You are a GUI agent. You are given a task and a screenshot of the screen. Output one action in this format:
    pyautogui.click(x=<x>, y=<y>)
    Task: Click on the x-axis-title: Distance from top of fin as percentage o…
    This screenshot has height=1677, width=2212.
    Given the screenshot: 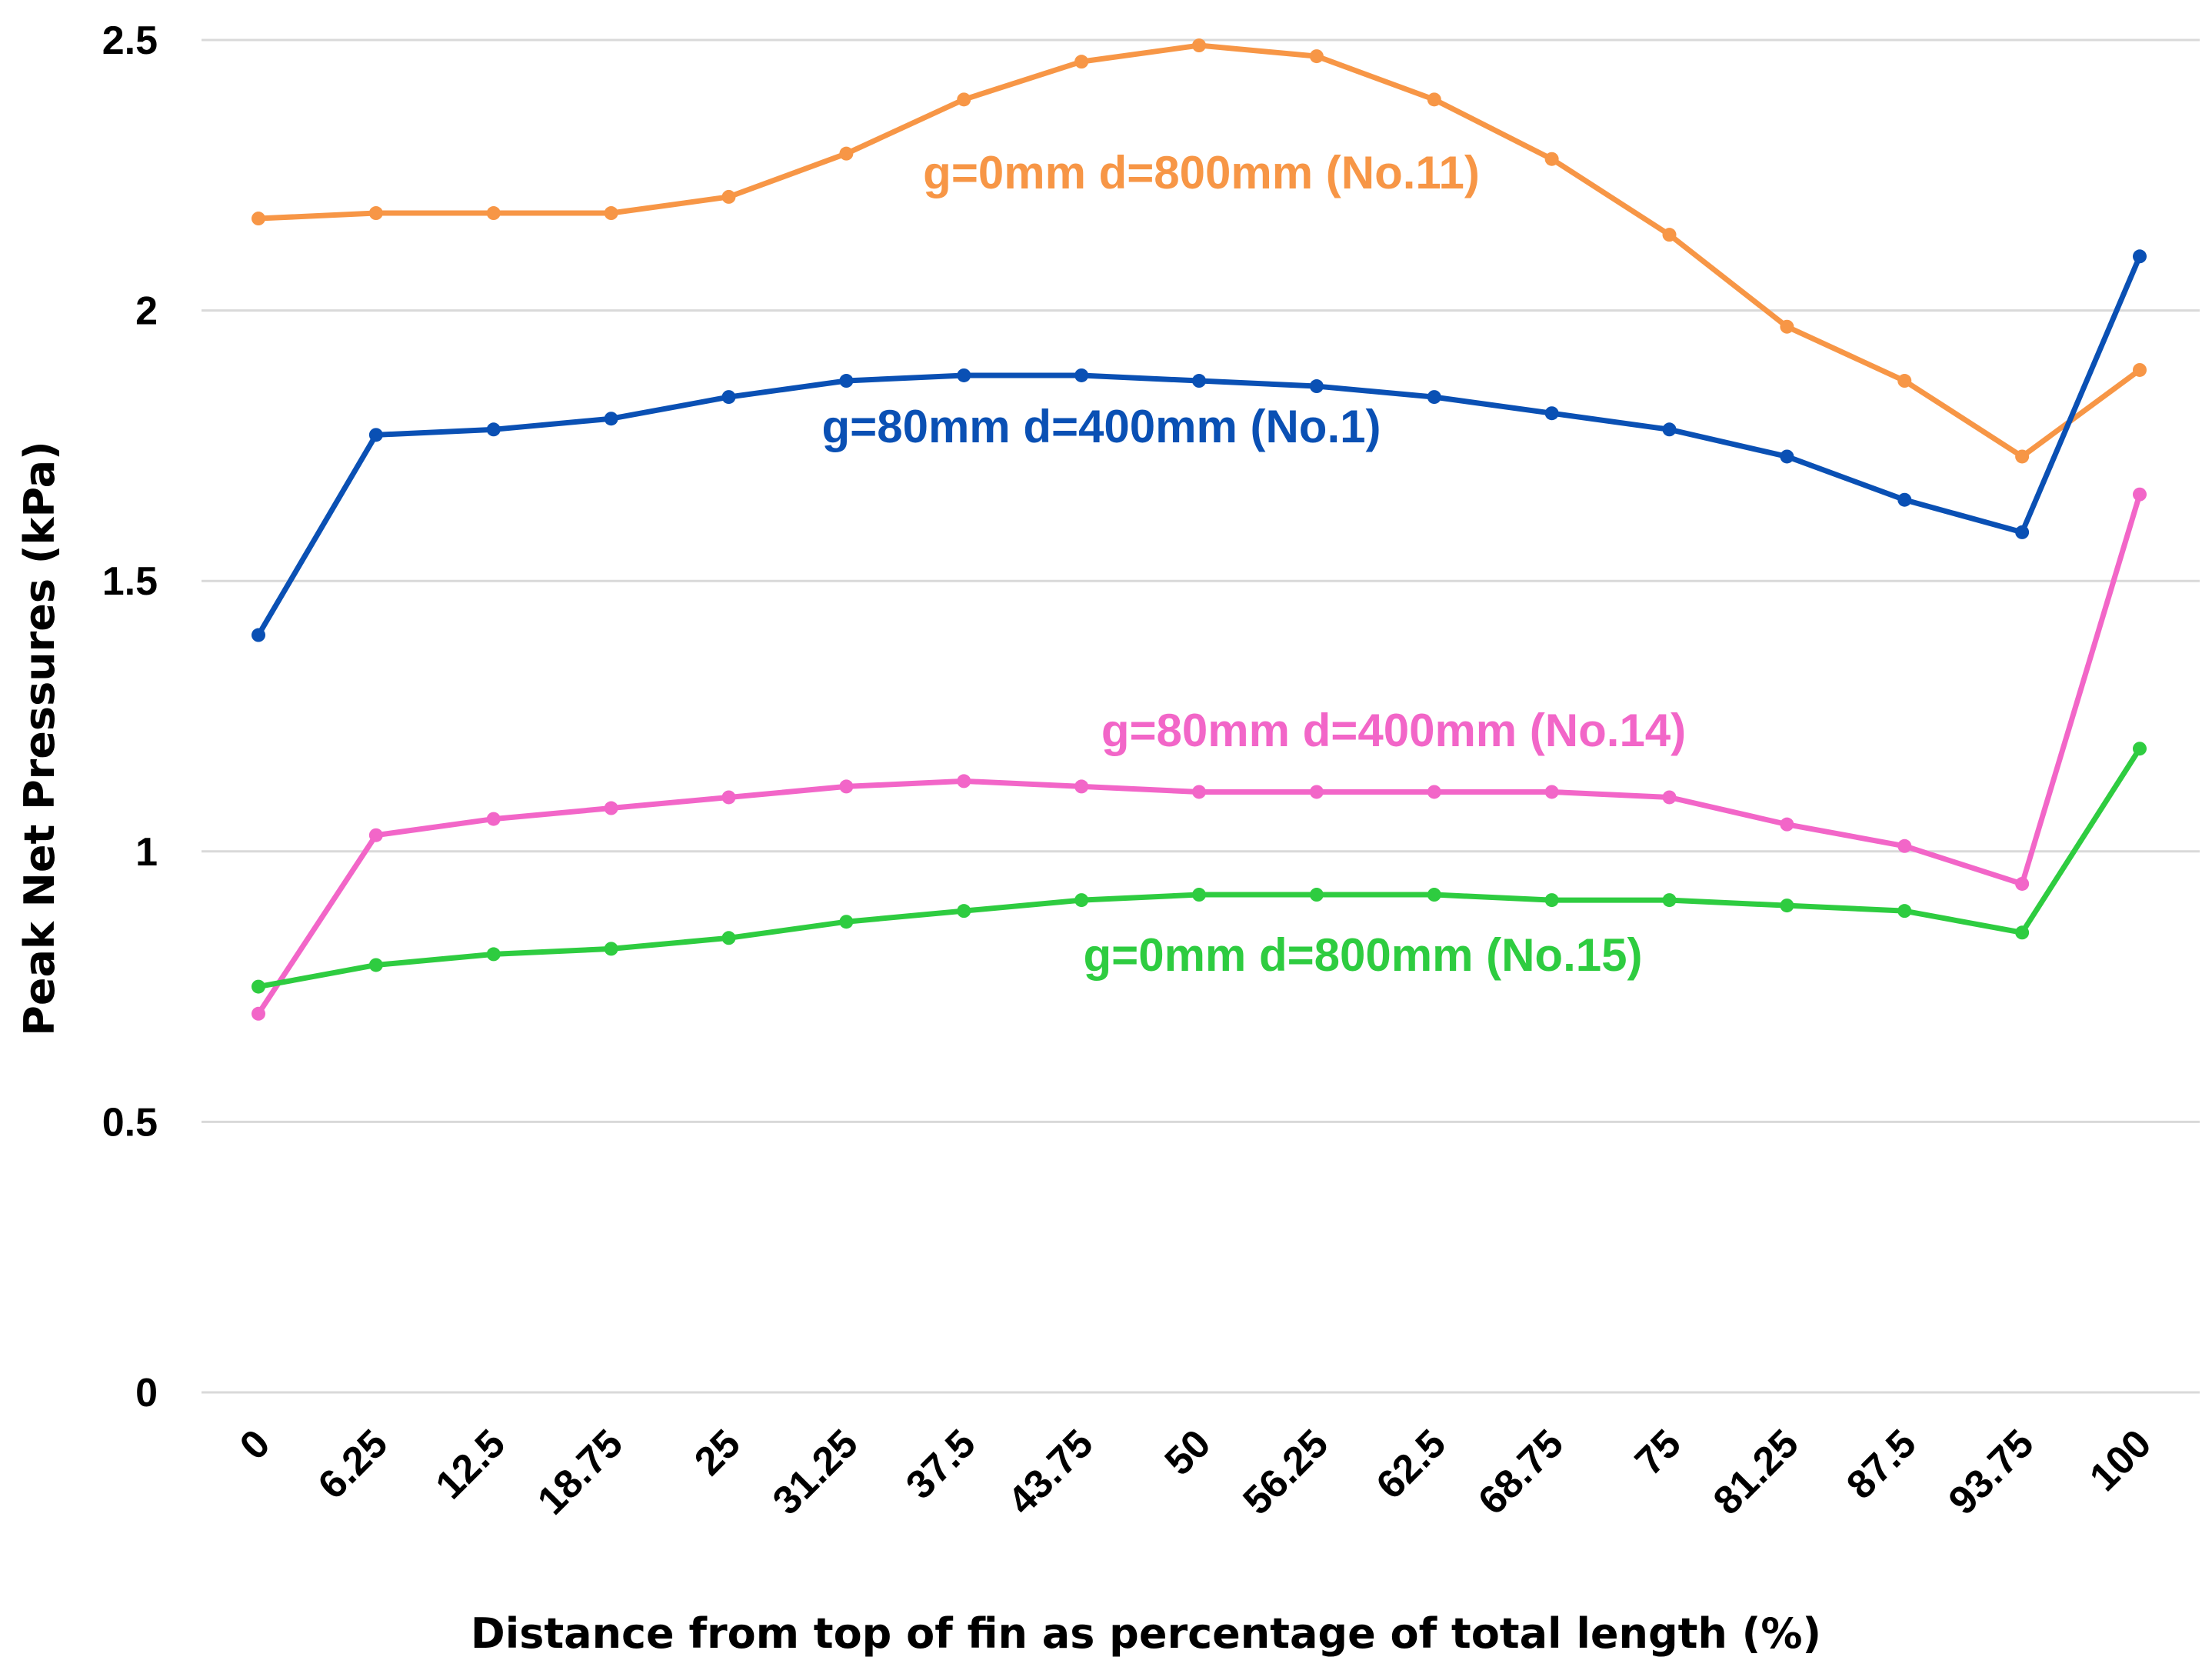 What is the action you would take?
    pyautogui.click(x=1146, y=1633)
    